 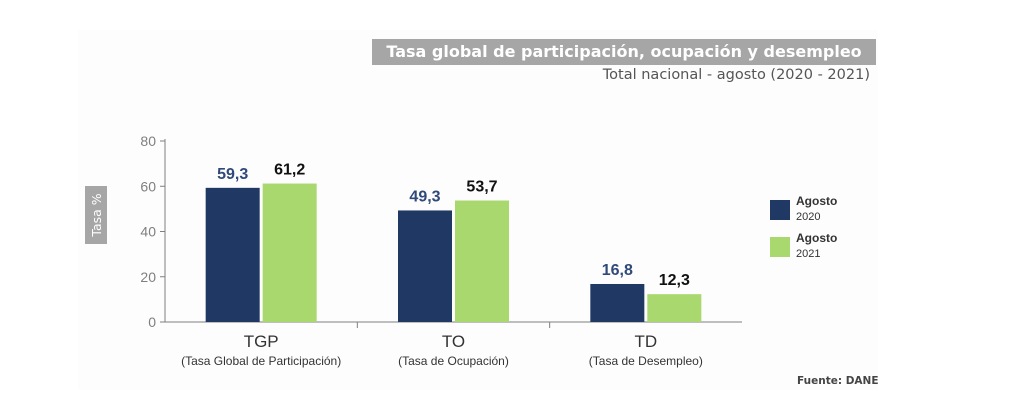 What do you see at coordinates (261, 361) in the screenshot?
I see `x-tick-label-name: (Tasa Global de Participación)` at bounding box center [261, 361].